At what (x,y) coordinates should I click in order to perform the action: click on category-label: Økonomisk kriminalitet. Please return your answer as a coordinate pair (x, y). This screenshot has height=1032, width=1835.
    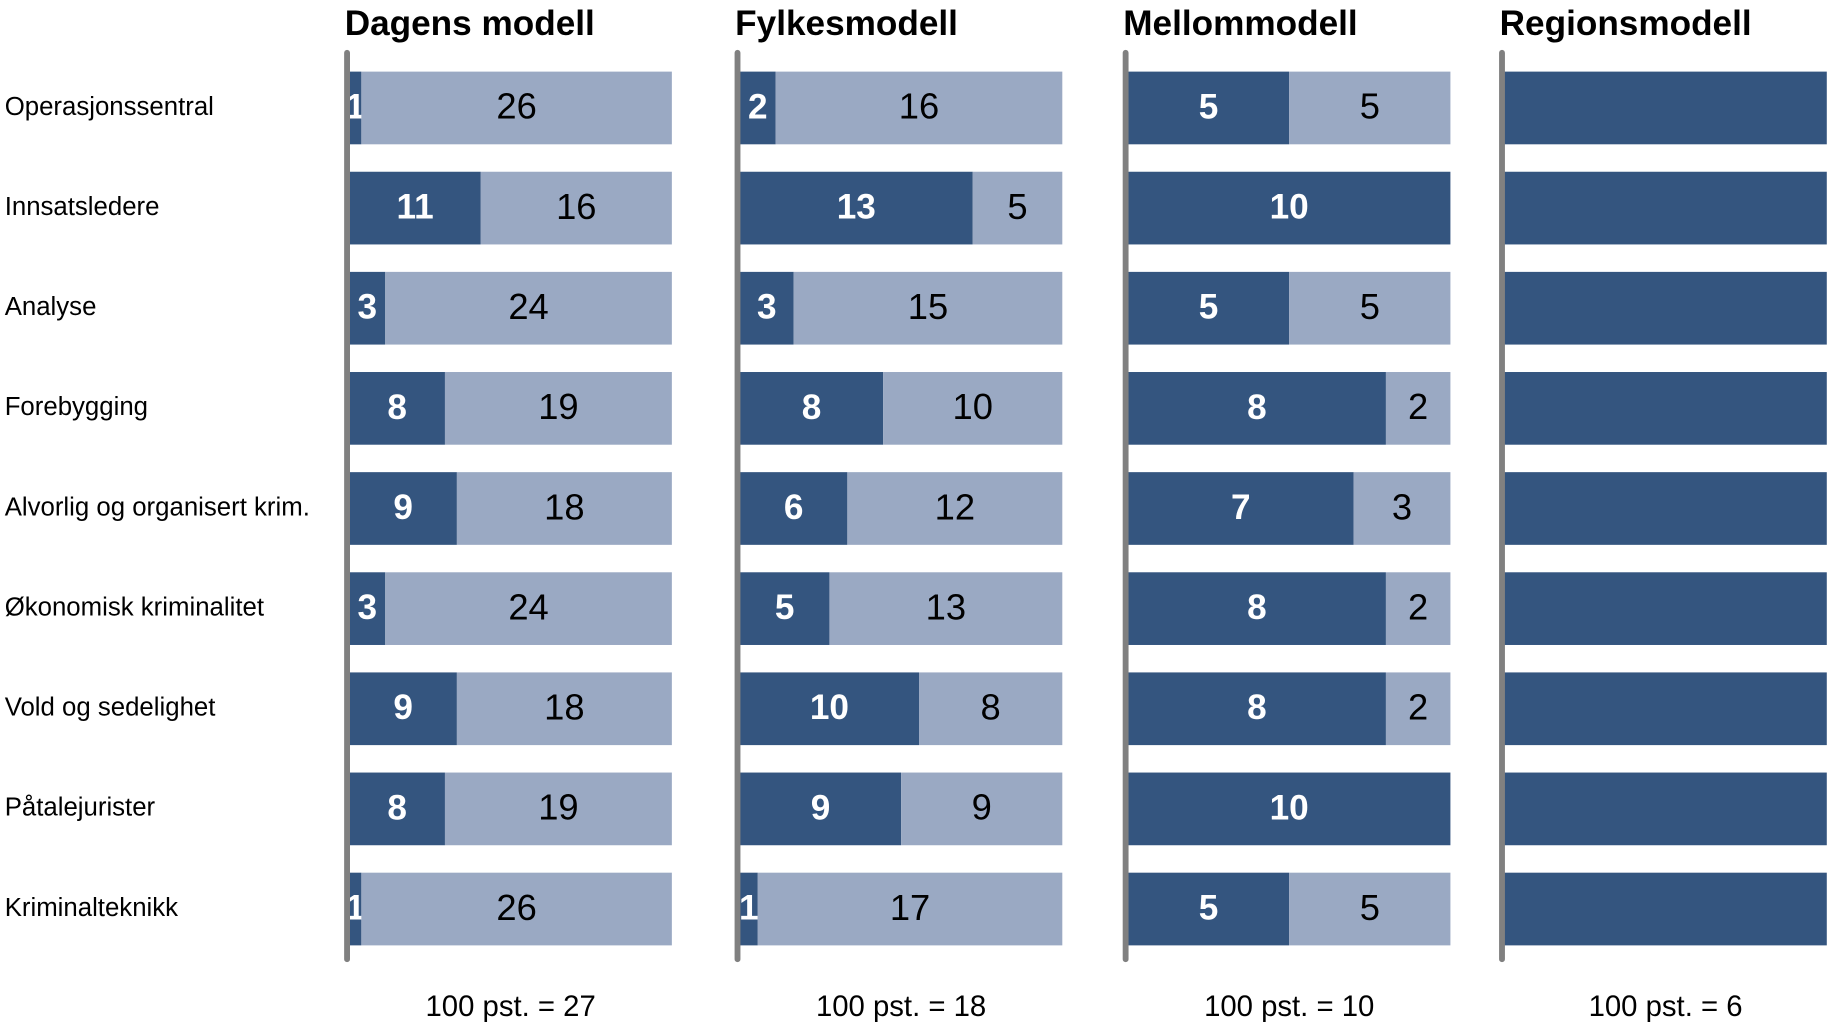
    Looking at the image, I should click on (134, 607).